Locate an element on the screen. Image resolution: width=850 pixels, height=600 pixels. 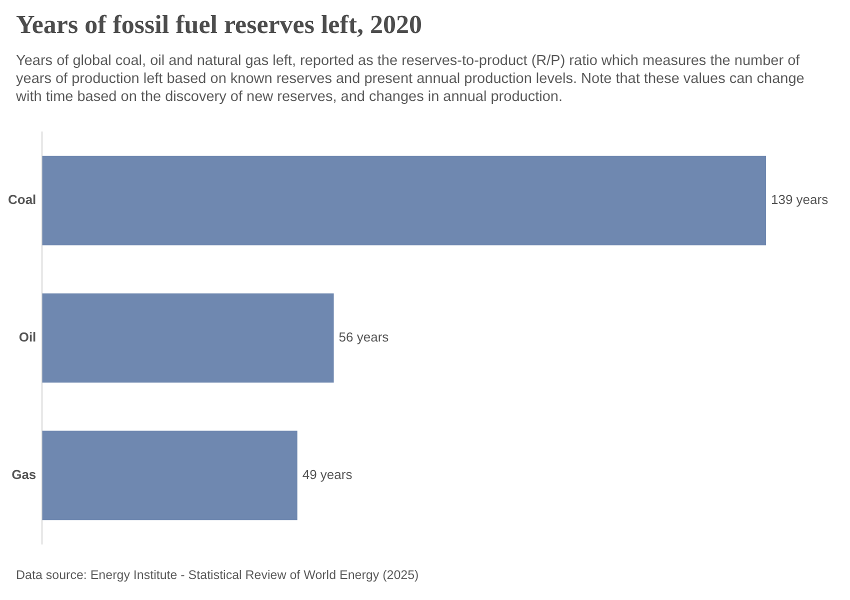
y-tick-label: Gas is located at coordinates (24, 474).